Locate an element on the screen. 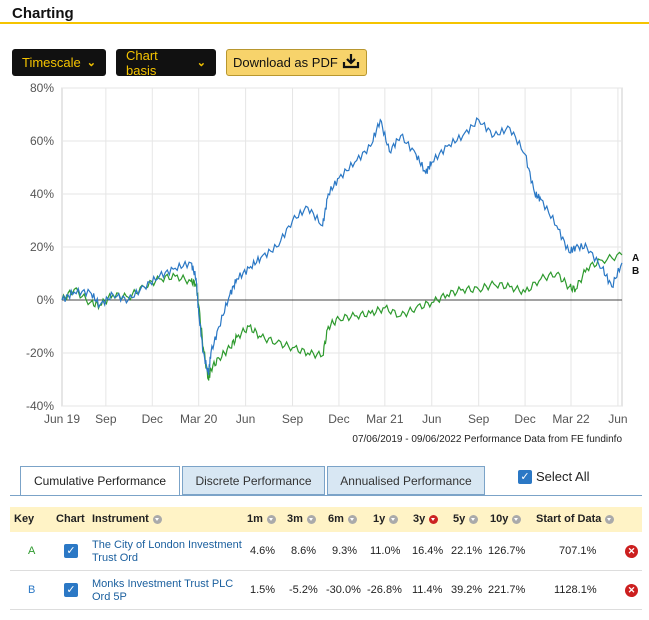  download-pdf-button: Download as PDF is located at coordinates (296, 62).